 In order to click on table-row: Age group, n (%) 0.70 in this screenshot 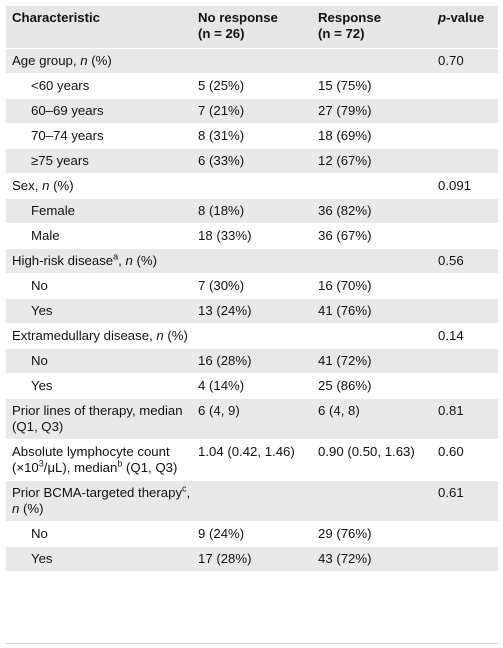, I will do `click(252, 61)`.